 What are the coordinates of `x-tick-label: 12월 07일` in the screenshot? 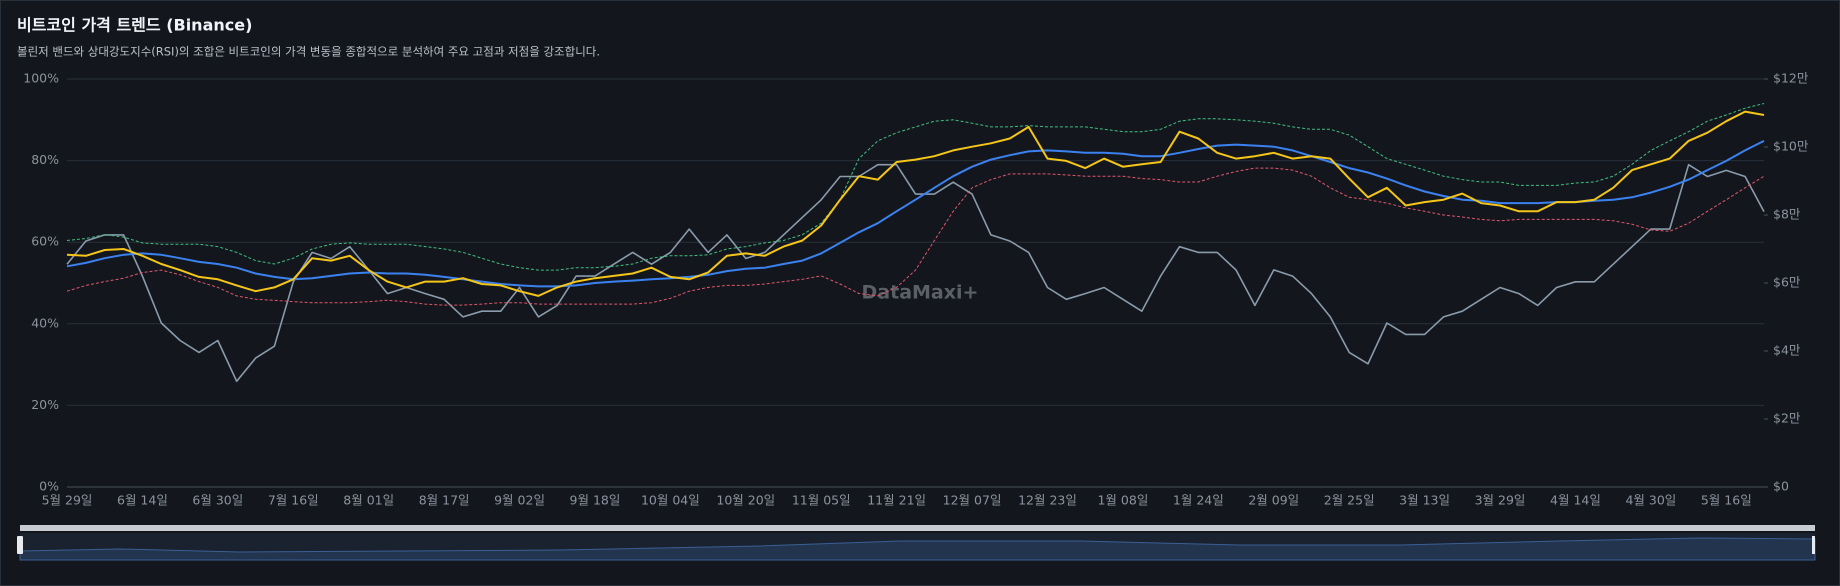 It's located at (972, 500).